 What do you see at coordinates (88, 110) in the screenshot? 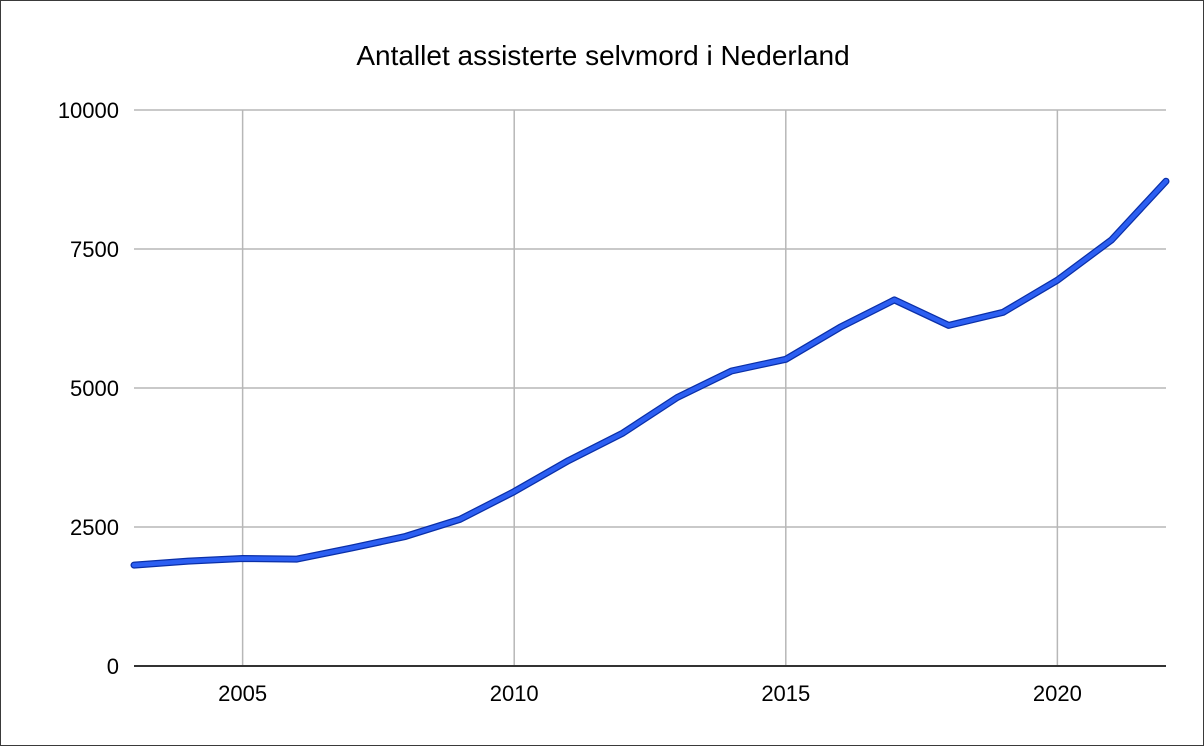
I see `y-tick-label: 10000` at bounding box center [88, 110].